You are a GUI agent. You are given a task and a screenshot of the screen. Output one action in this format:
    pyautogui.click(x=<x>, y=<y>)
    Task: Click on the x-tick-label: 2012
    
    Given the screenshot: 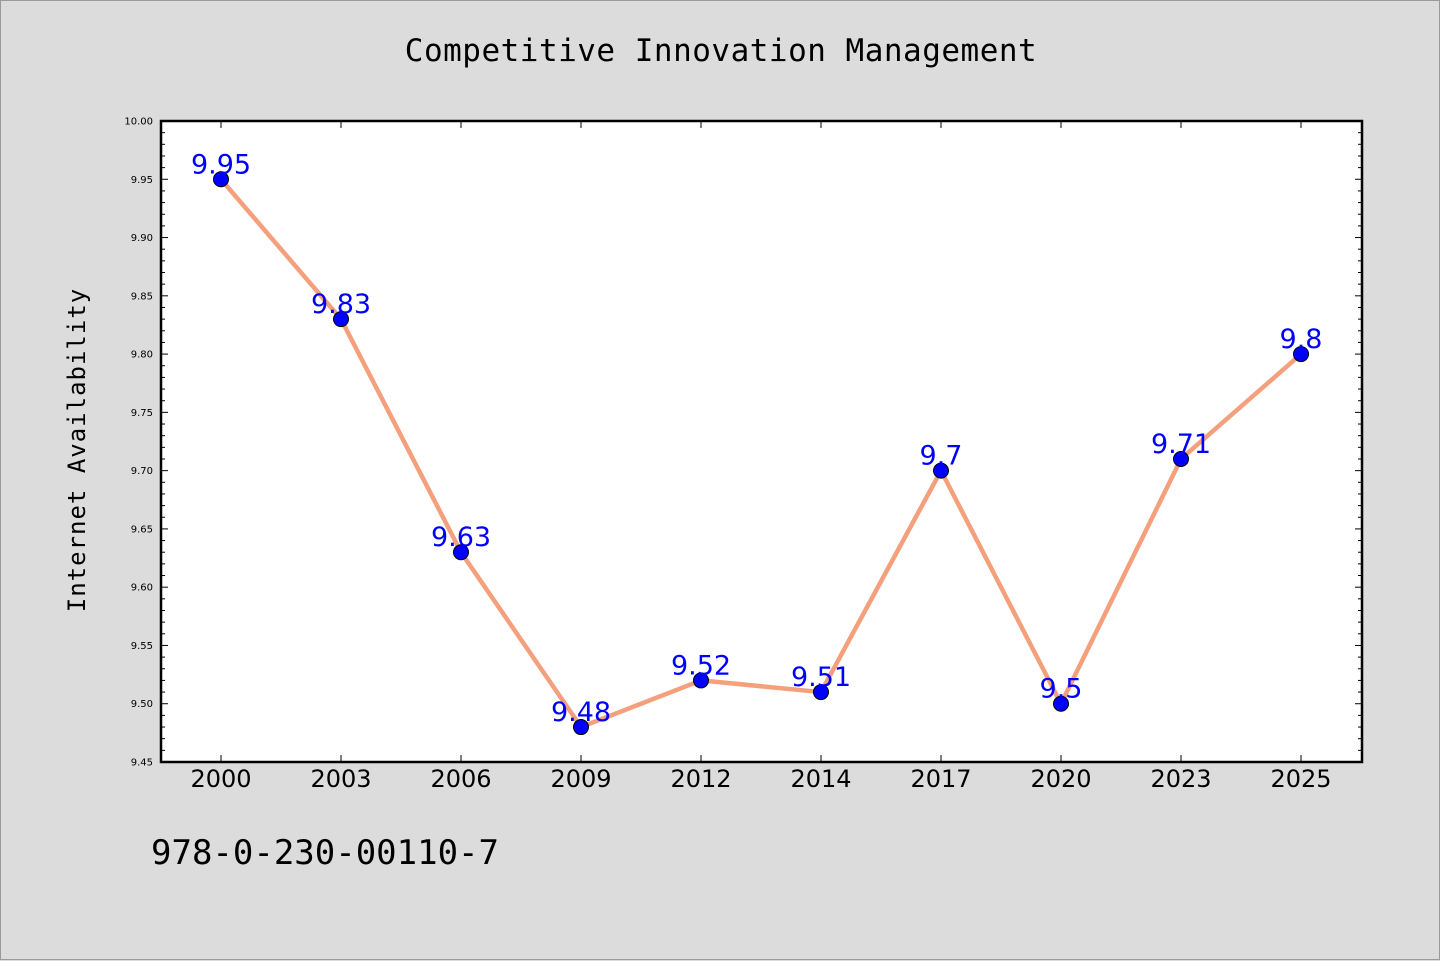 What is the action you would take?
    pyautogui.click(x=700, y=779)
    